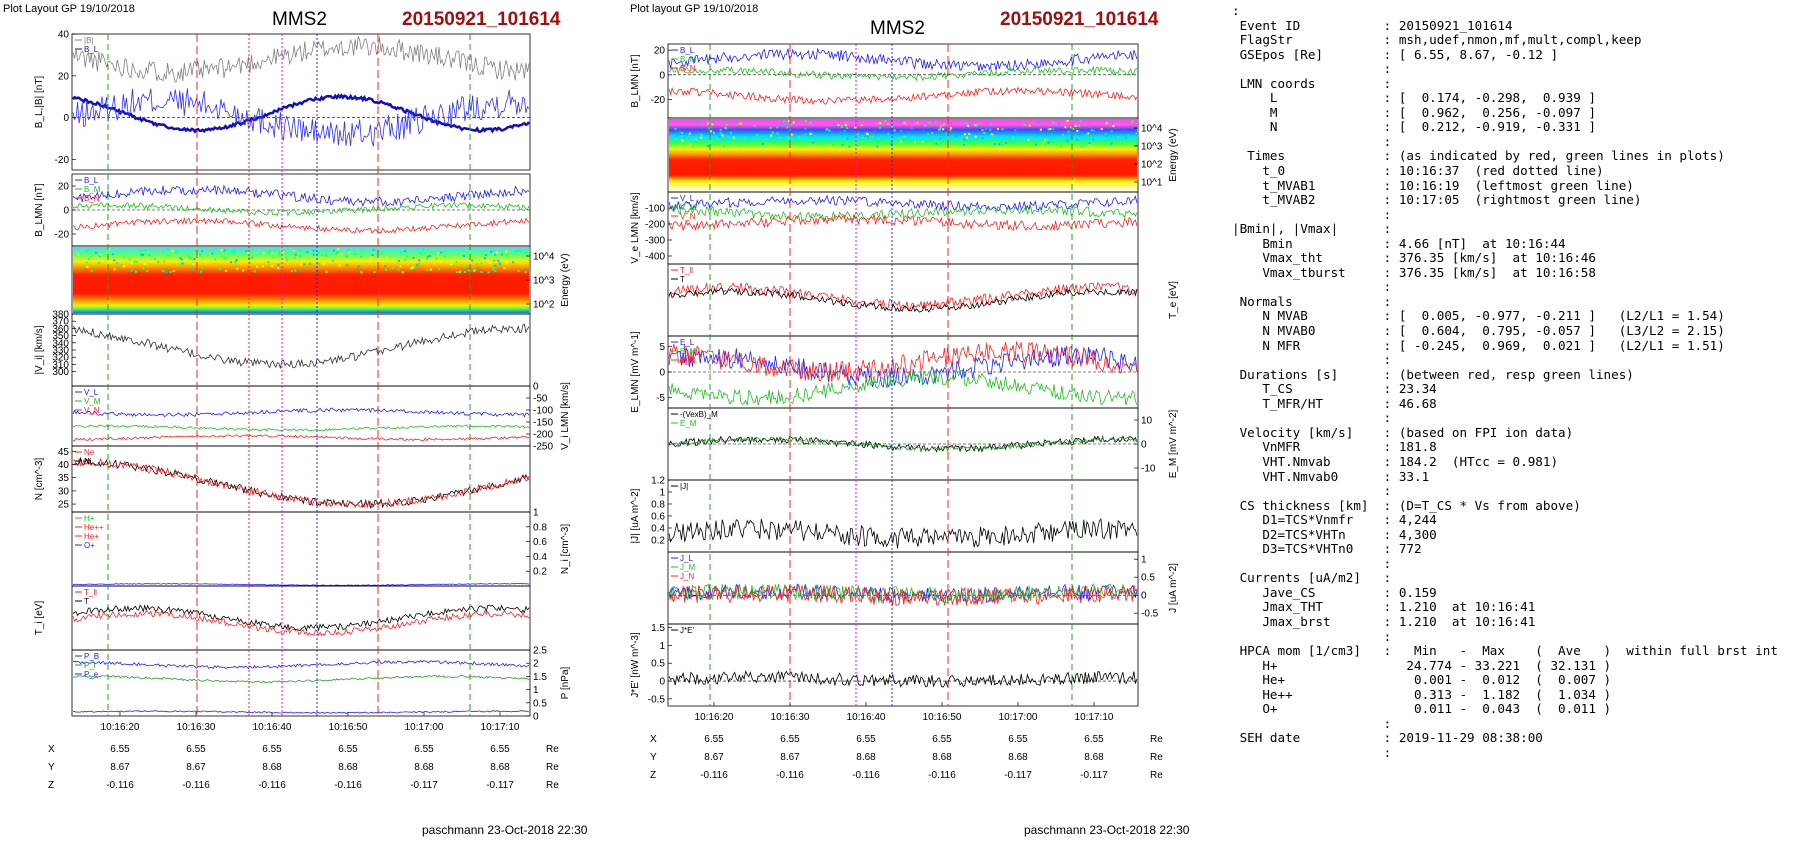 Image resolution: width=1804 pixels, height=841 pixels. Describe the element at coordinates (1308, 505) in the screenshot. I see `info-key: CS thickness [km]` at that location.